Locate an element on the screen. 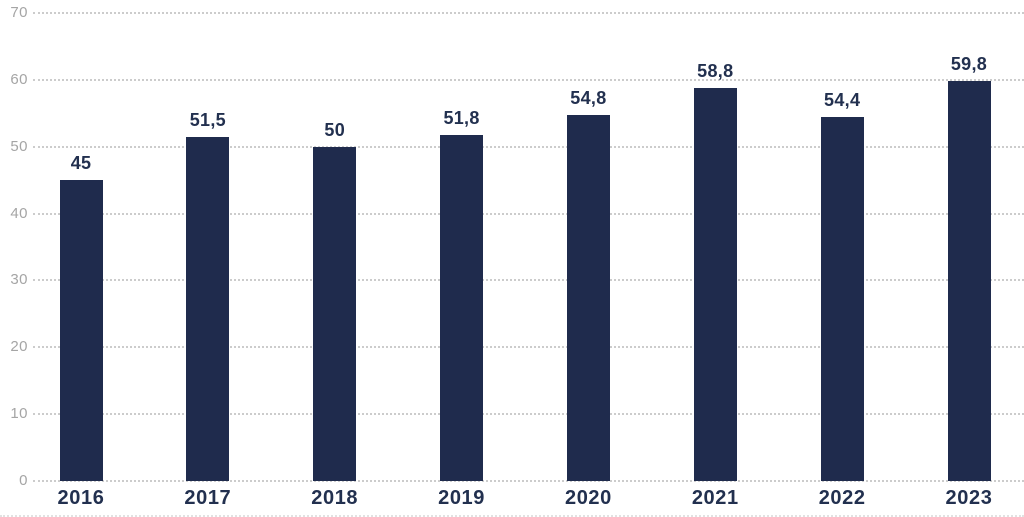 This screenshot has height=517, width=1024. x-axis-label-2022: 2022 is located at coordinates (842, 498).